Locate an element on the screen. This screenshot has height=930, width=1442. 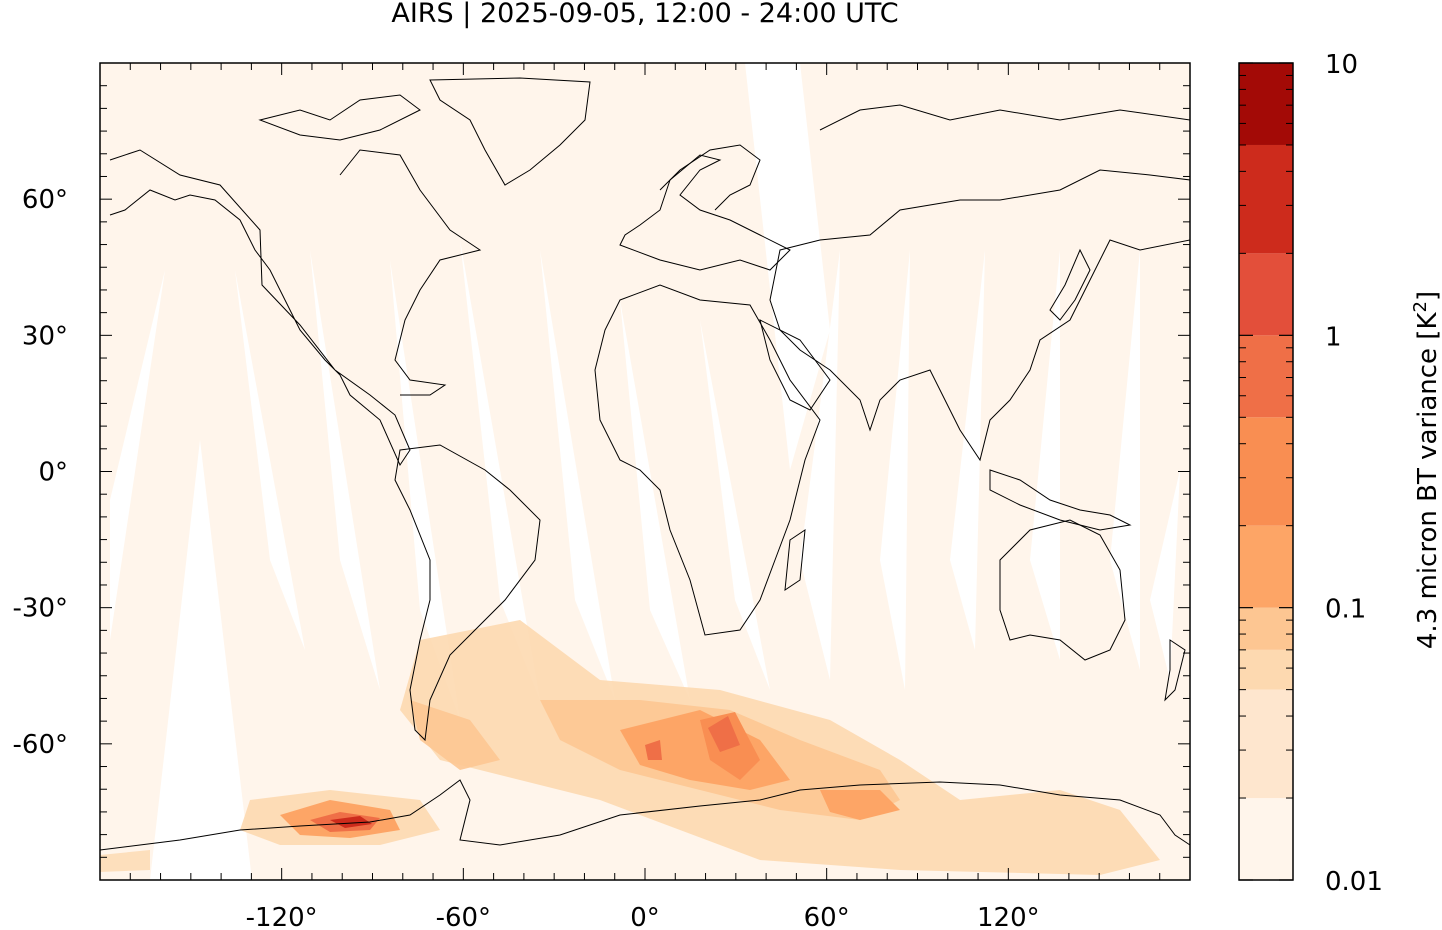
colorbar: 10 1 0.1 0.01 4.3 micron BT variance [K2] is located at coordinates (1340, 473).